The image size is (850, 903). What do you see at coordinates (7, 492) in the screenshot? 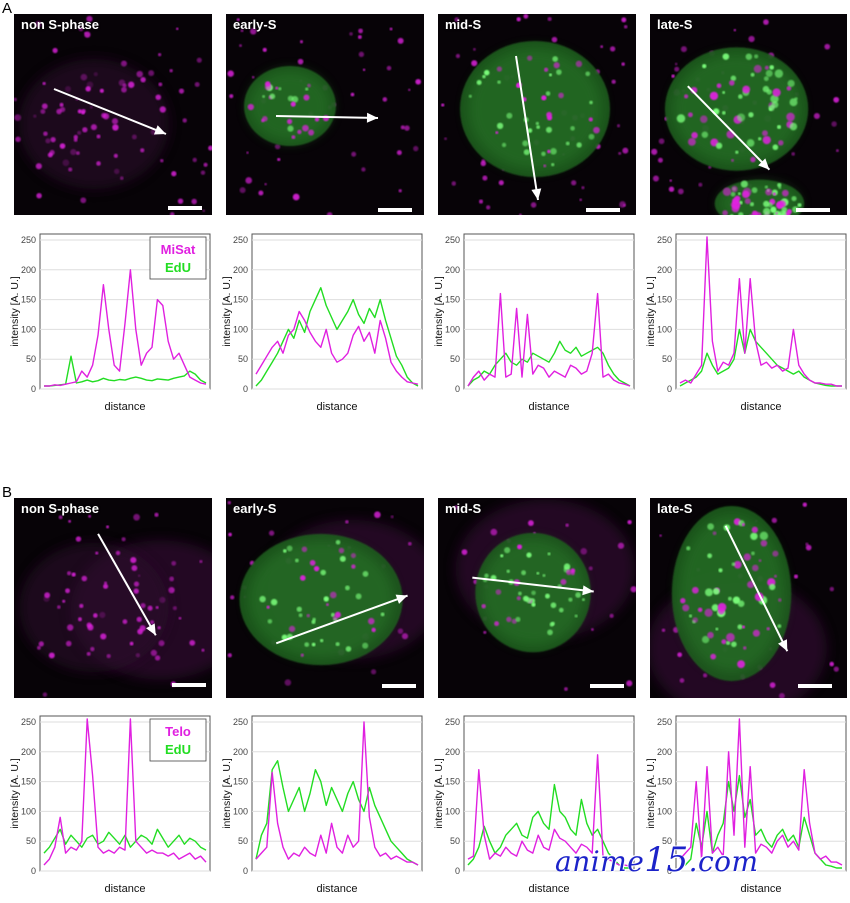
I see `panel-label-b: B` at bounding box center [7, 492].